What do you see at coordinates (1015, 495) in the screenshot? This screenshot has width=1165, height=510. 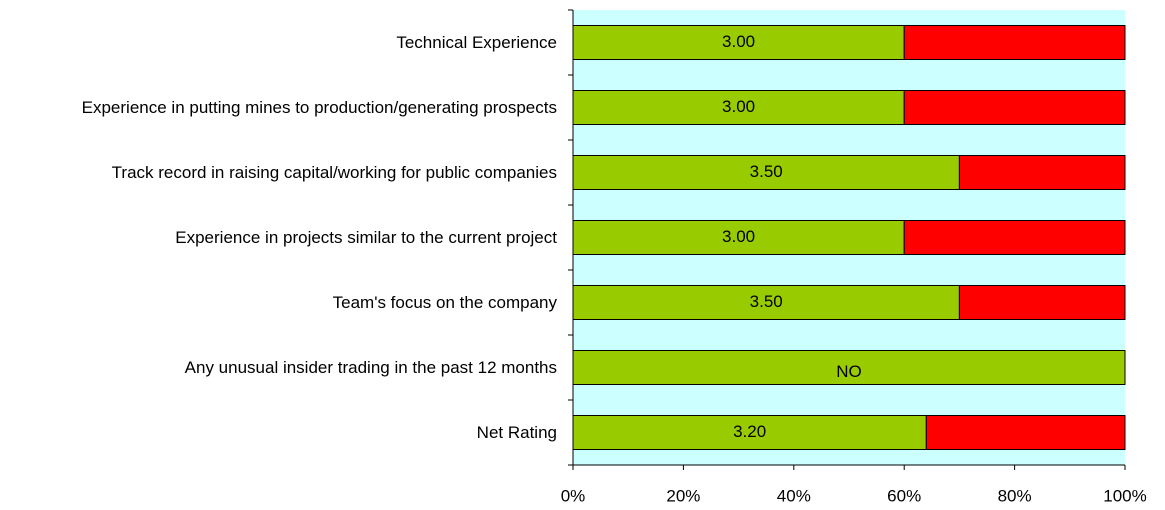 I see `x-tick-label: 80%` at bounding box center [1015, 495].